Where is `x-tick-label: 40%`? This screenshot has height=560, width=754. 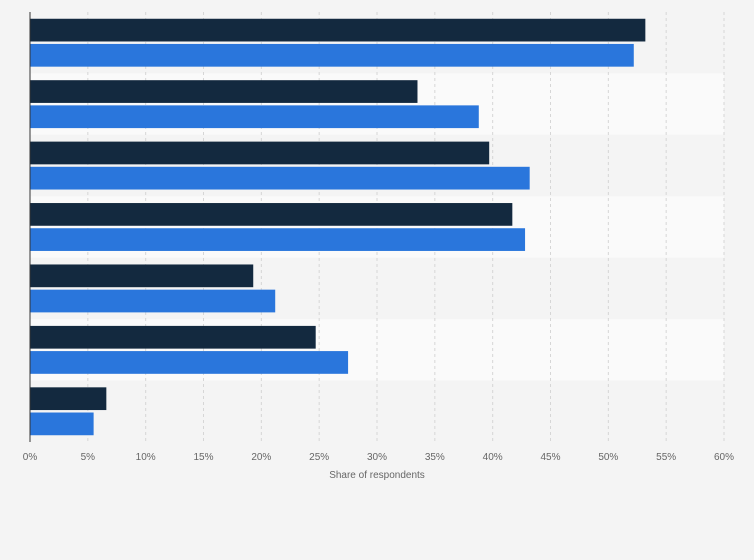
x-tick-label: 40% is located at coordinates (493, 457).